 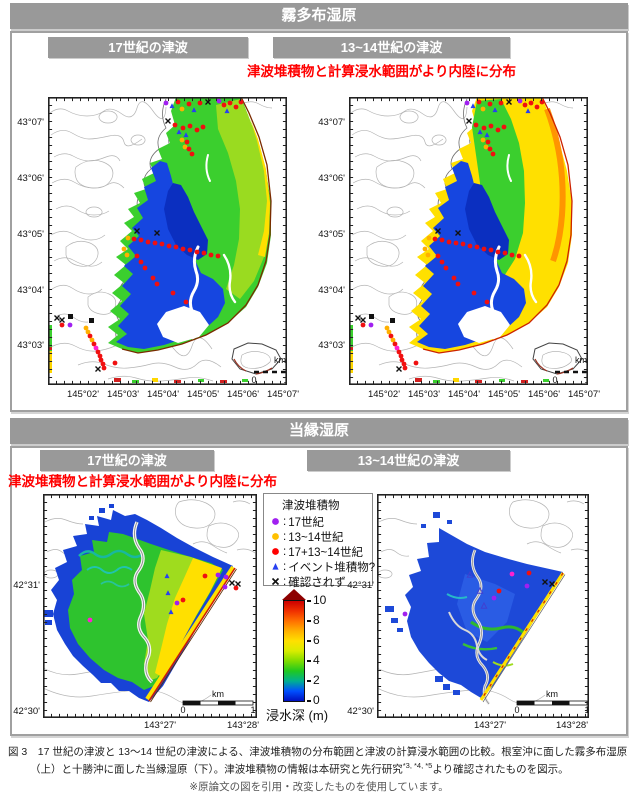 What do you see at coordinates (275, 551) in the screenshot?
I see `red-circle-icon` at bounding box center [275, 551].